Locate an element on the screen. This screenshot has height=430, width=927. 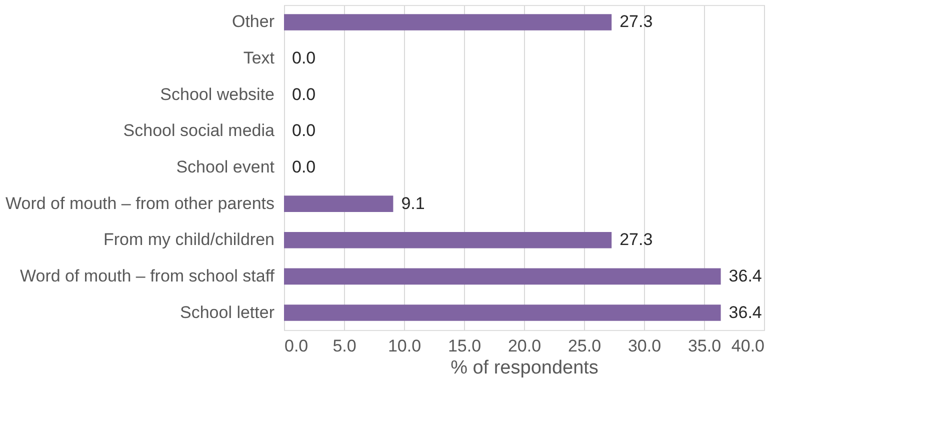
x-tick-label: 40.0 is located at coordinates (747, 346).